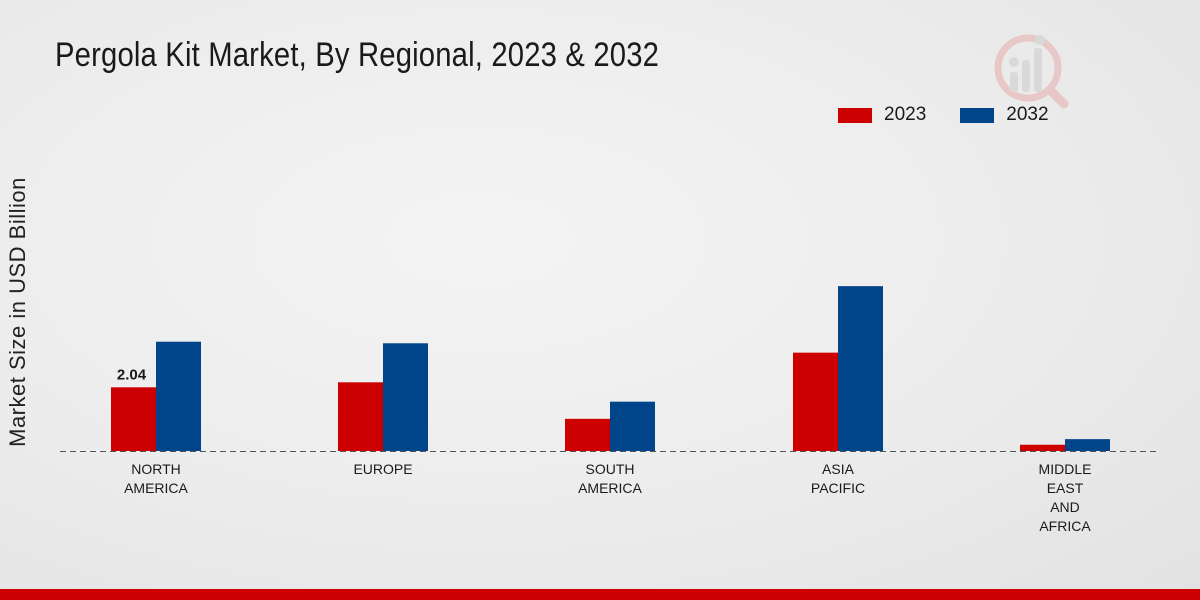  What do you see at coordinates (360, 416) in the screenshot?
I see `bar-2023-europe` at bounding box center [360, 416].